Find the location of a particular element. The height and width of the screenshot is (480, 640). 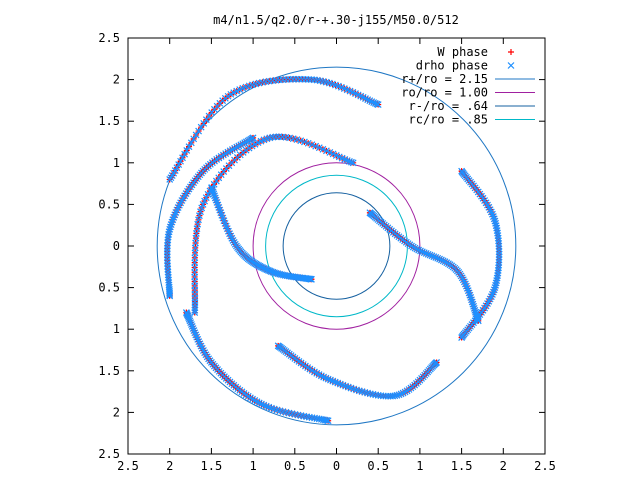

x-tick-label: 2 is located at coordinates (503, 466).